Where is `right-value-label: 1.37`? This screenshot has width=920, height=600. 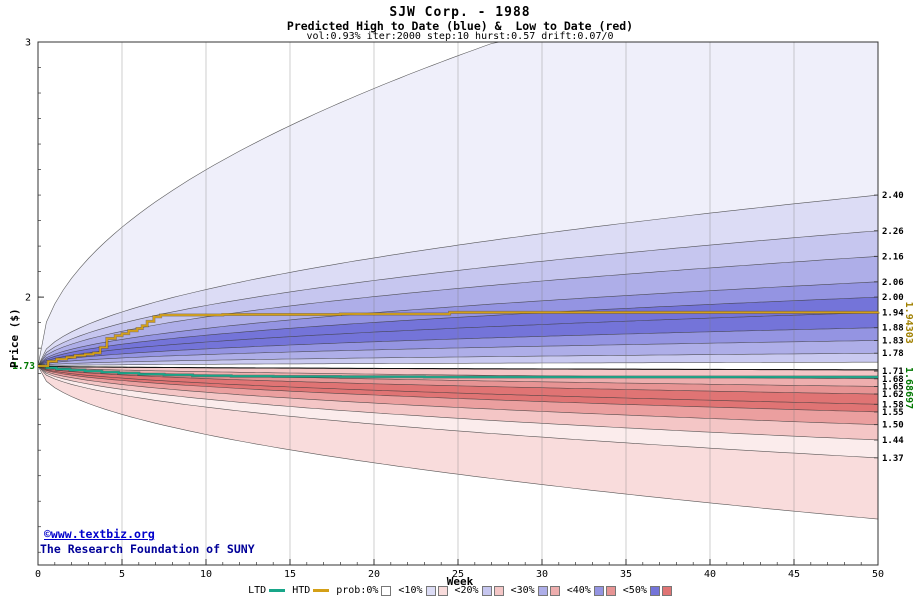 right-value-label: 1.37 is located at coordinates (893, 459).